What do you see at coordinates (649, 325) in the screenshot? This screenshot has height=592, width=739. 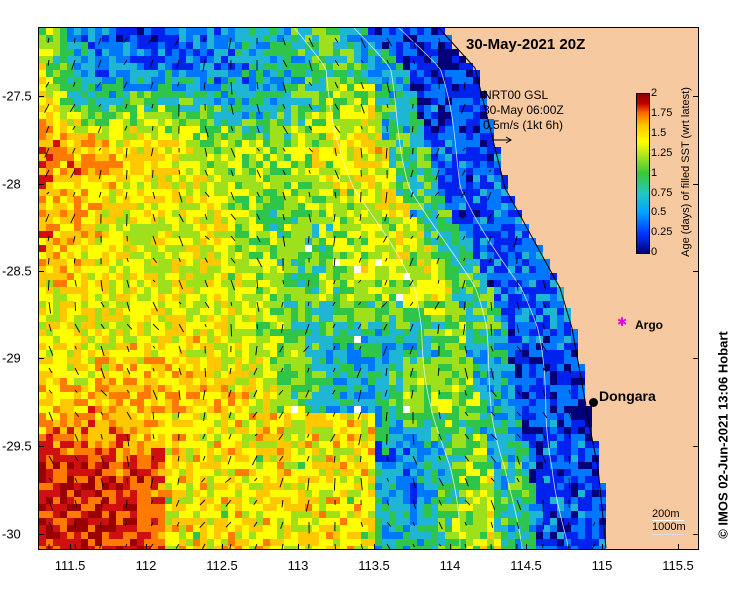 I see `argo-label: Argo` at bounding box center [649, 325].